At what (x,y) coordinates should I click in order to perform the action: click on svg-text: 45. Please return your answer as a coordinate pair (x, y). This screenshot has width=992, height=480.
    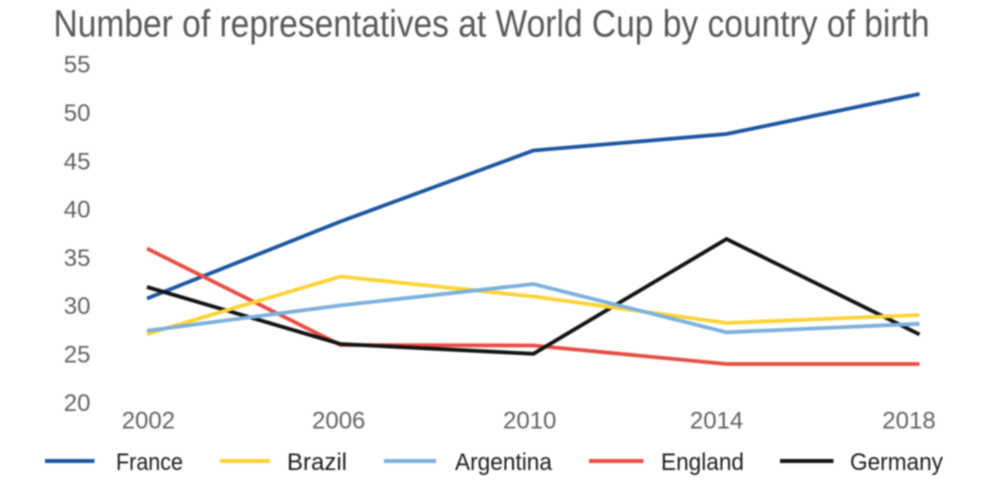
    Looking at the image, I should click on (77, 161).